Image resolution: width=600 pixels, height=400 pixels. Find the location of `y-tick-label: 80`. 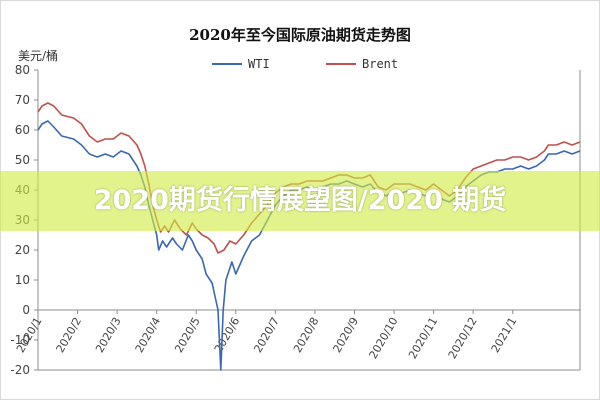

y-tick-label: 80 is located at coordinates (22, 70).